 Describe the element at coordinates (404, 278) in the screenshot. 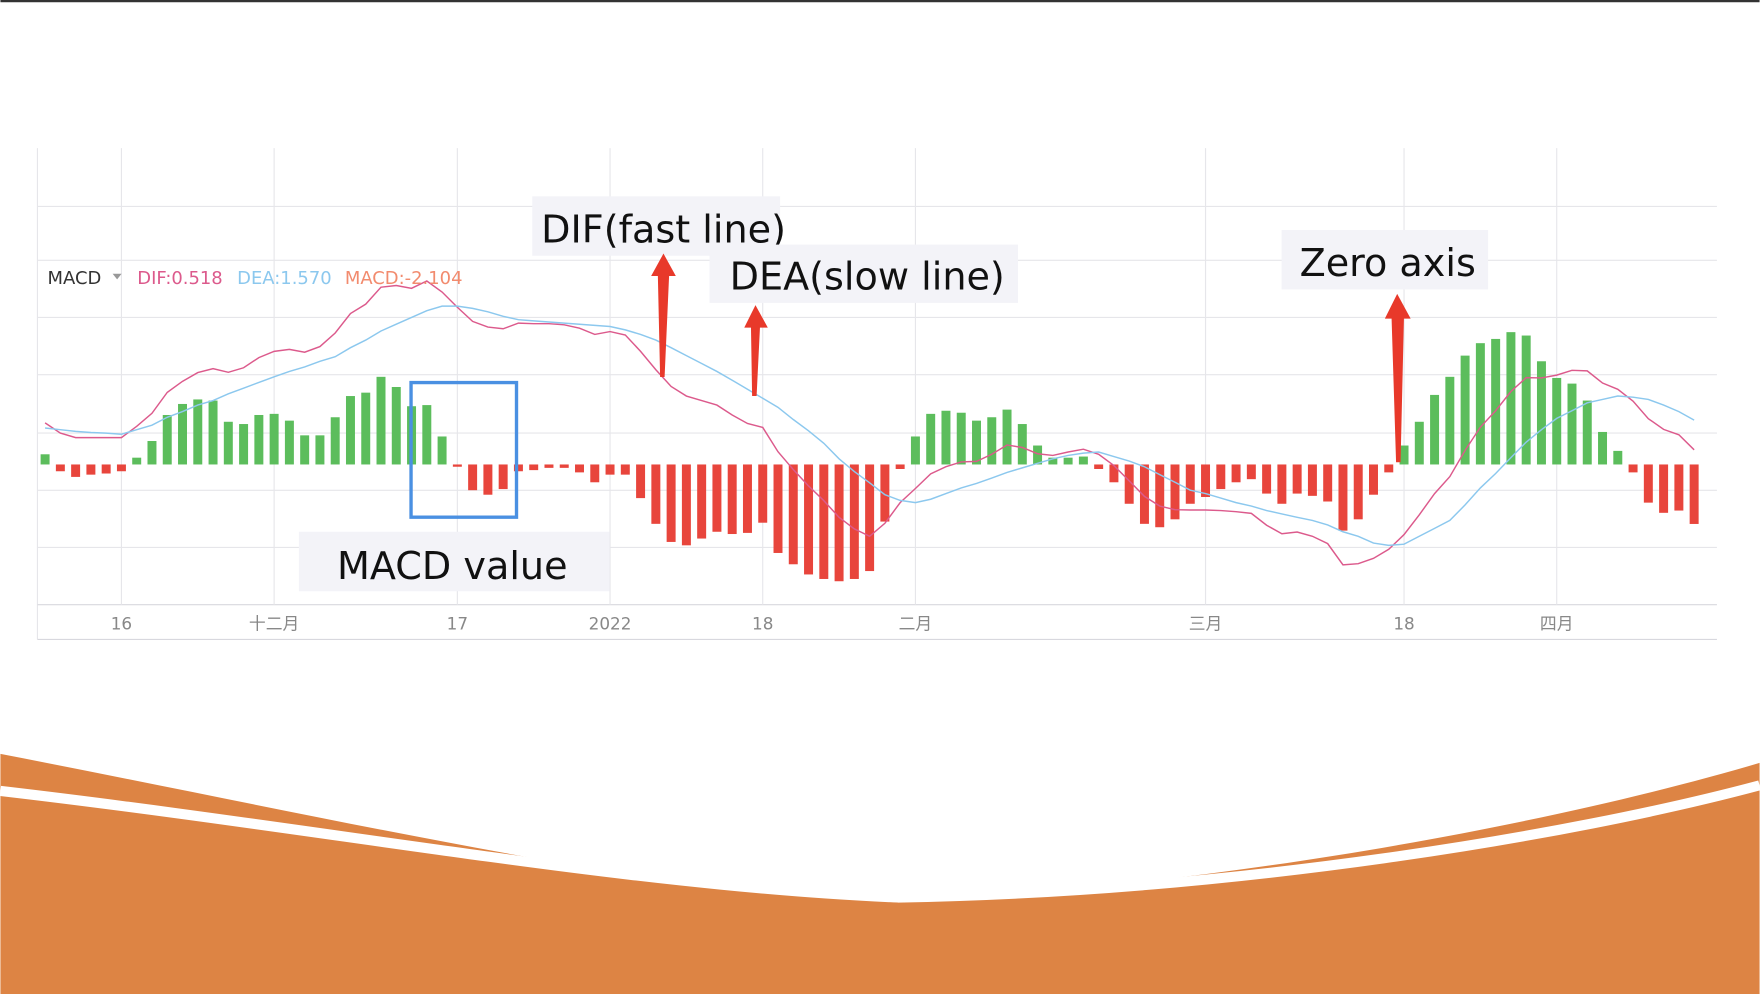

I see `legend-entry: MACD:-2.104` at that location.